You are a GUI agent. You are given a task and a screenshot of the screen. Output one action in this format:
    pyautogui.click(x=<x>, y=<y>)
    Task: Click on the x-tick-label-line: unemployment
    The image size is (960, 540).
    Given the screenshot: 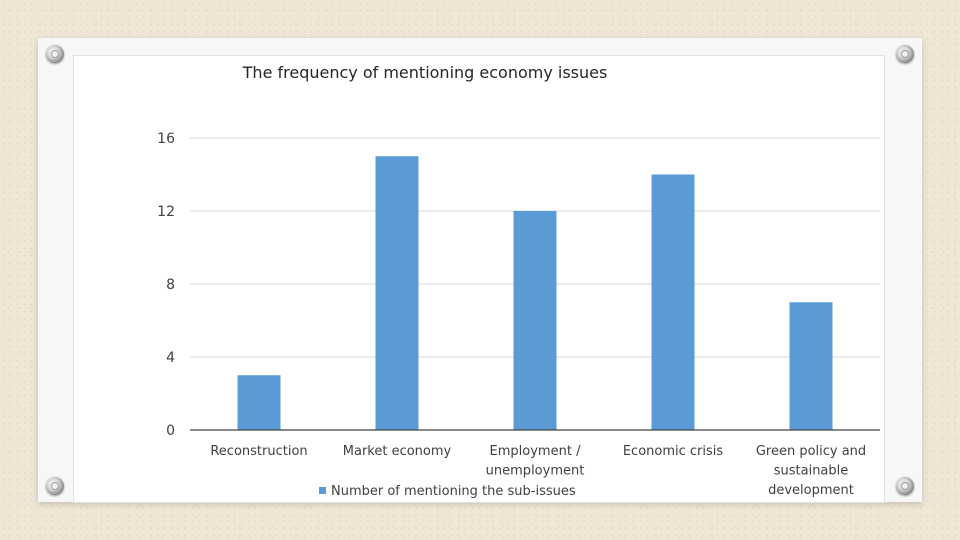 What is the action you would take?
    pyautogui.click(x=535, y=471)
    